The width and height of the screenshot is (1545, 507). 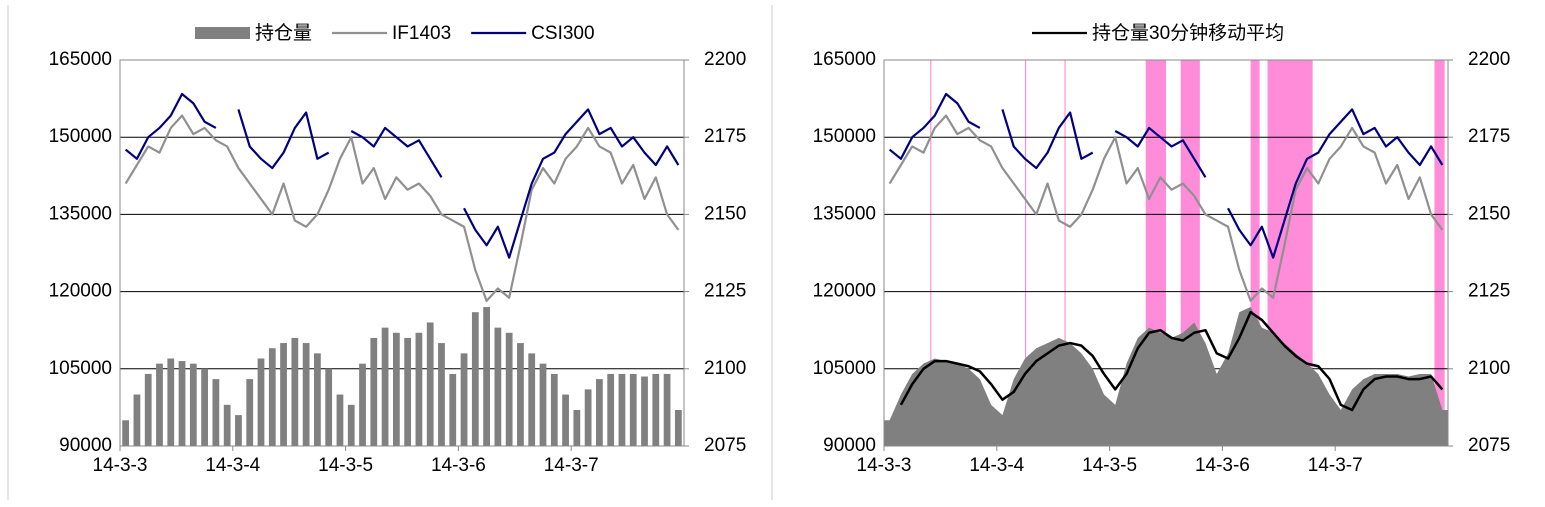 I want to click on area, so click(x=1166, y=376).